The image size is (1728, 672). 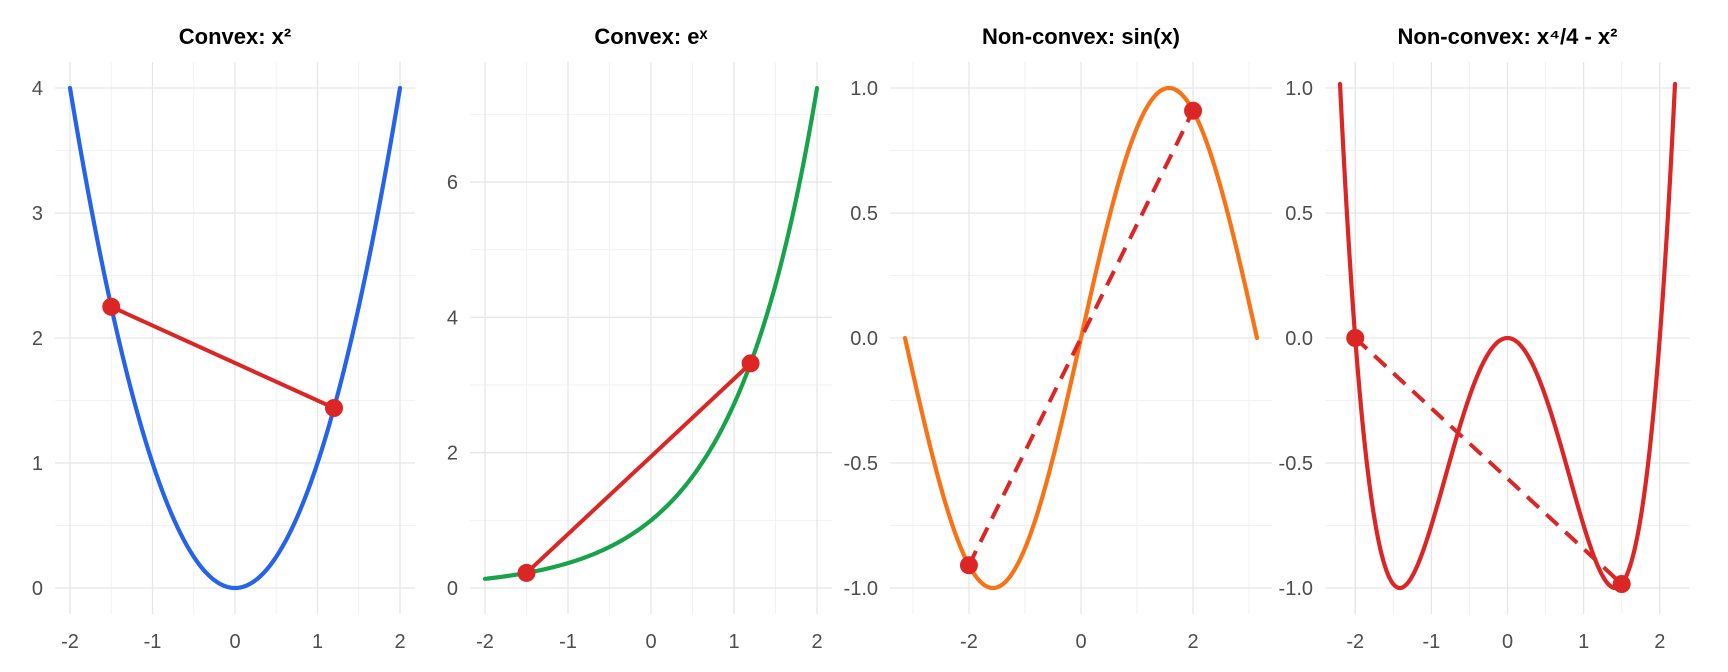 I want to click on panel-title: Non-convex: x⁴/4 - x², so click(x=1508, y=36).